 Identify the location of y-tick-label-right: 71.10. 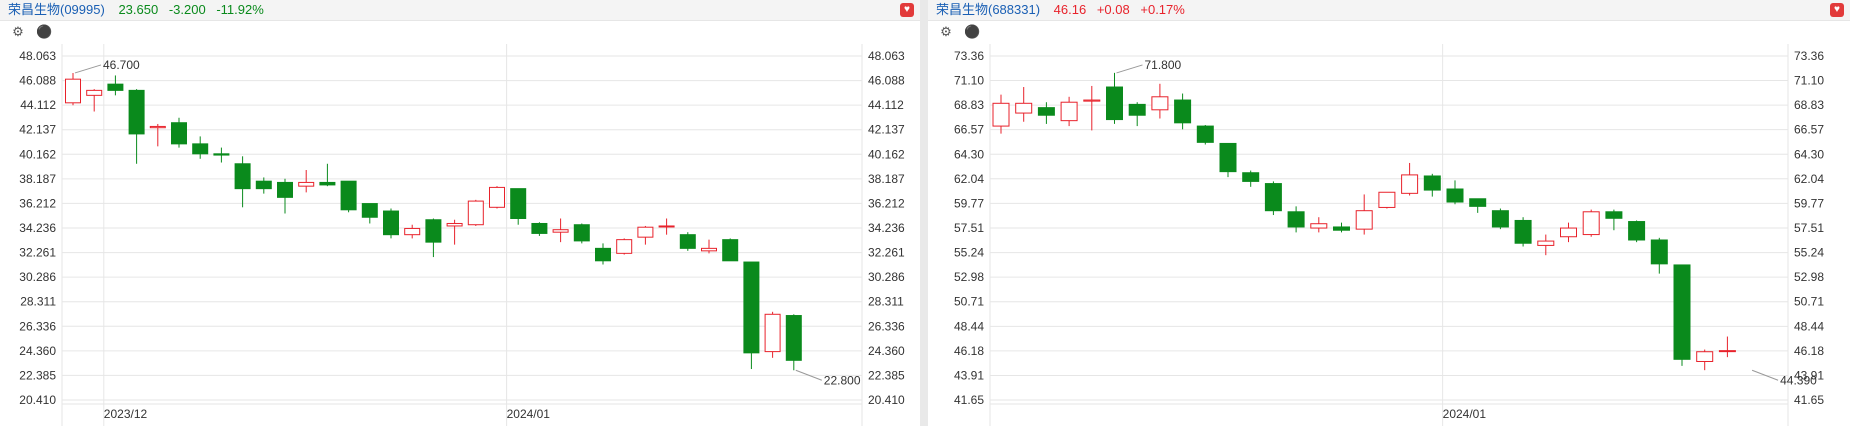
(1809, 81).